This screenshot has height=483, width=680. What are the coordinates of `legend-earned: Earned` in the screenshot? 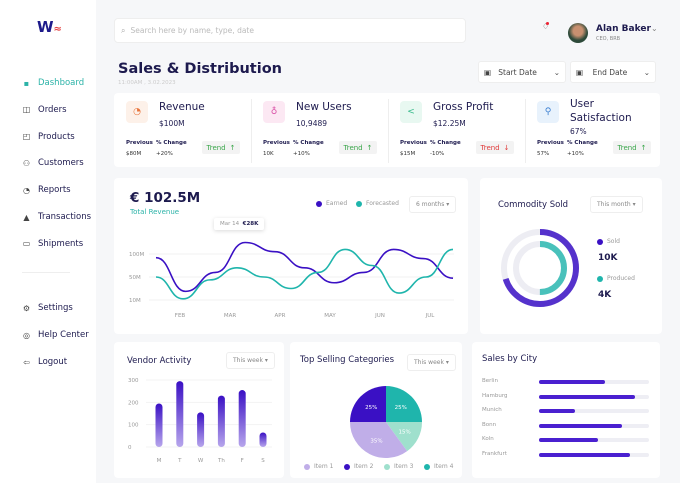 It's located at (331, 203).